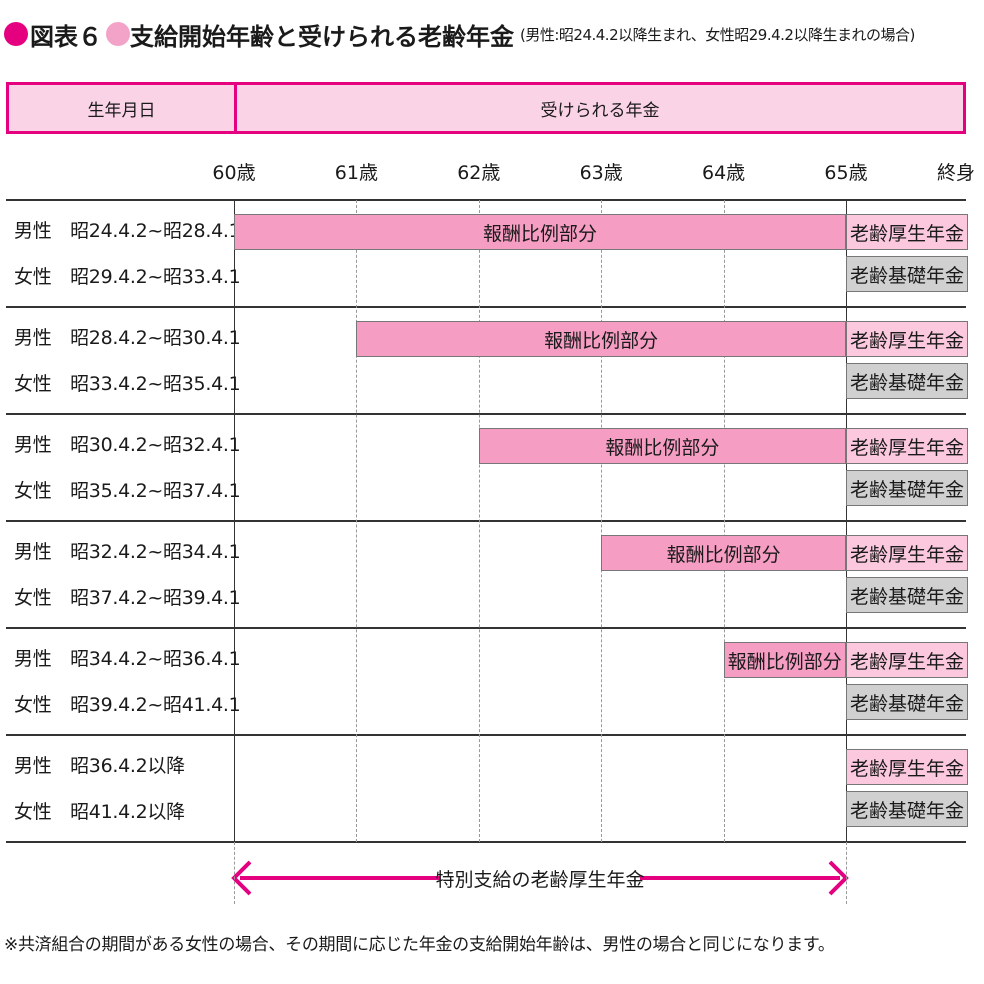 This screenshot has width=984, height=984. What do you see at coordinates (600, 110) in the screenshot?
I see `pension-header: 受けられる年金` at bounding box center [600, 110].